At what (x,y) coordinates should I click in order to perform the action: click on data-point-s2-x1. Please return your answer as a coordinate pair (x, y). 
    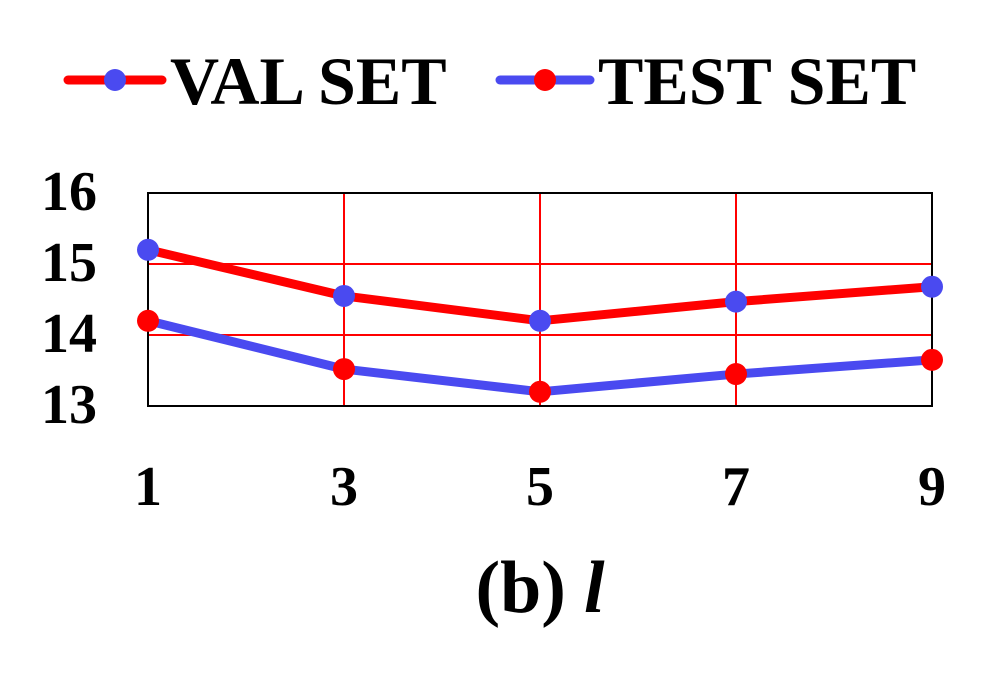
    Looking at the image, I should click on (148, 320).